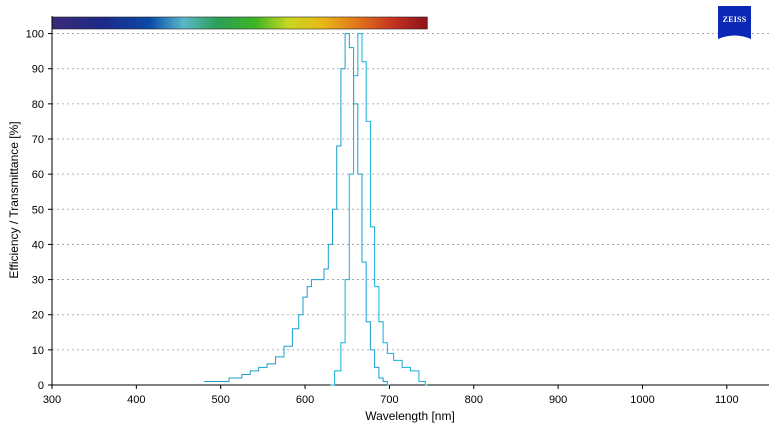 The height and width of the screenshot is (426, 783). I want to click on x-tick-label-600: 600, so click(305, 400).